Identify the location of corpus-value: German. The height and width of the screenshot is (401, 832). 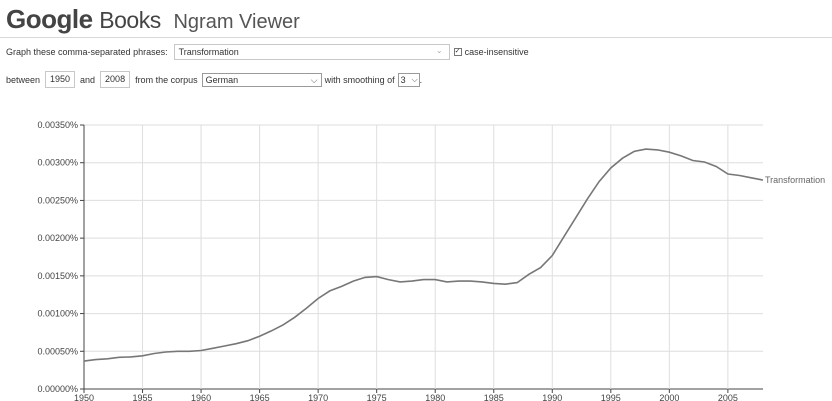
(222, 79).